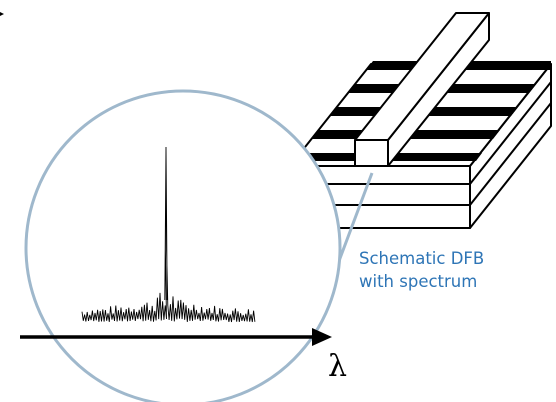 Image resolution: width=556 pixels, height=402 pixels. Describe the element at coordinates (422, 258) in the screenshot. I see `caption-line-1: Schematic DFB` at that location.